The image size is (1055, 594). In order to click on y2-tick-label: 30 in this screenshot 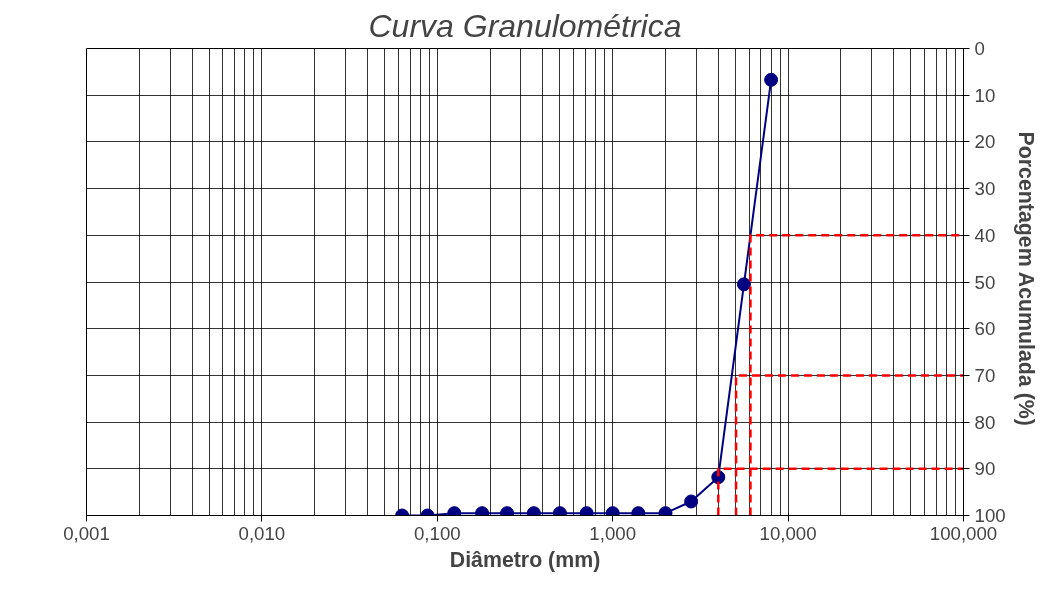, I will do `click(985, 189)`.